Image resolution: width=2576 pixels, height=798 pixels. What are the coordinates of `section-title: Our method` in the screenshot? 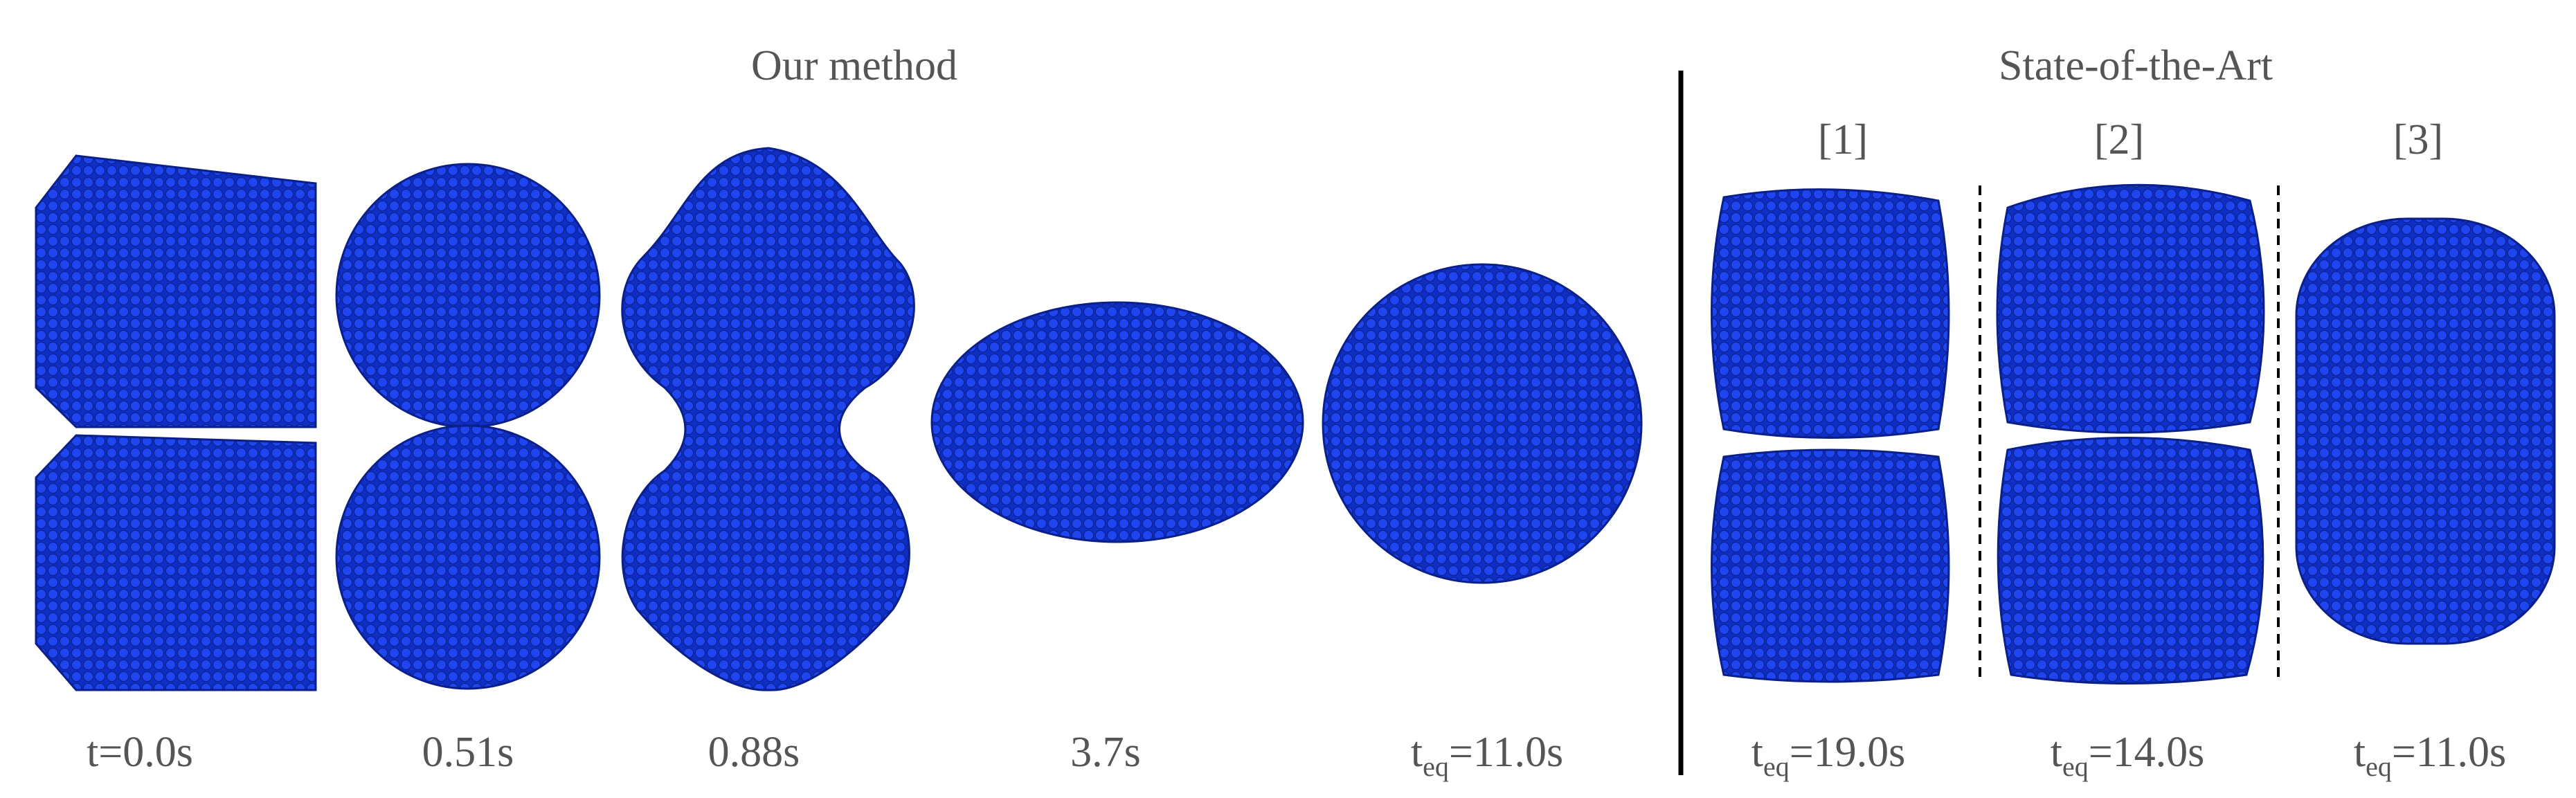 It's located at (854, 65).